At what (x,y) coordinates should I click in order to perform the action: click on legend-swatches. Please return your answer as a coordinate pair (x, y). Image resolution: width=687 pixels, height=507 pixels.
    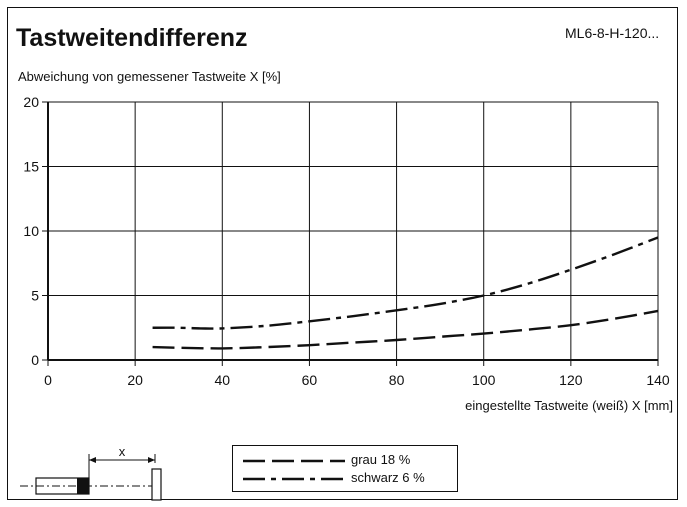
    Looking at the image, I should click on (294, 470).